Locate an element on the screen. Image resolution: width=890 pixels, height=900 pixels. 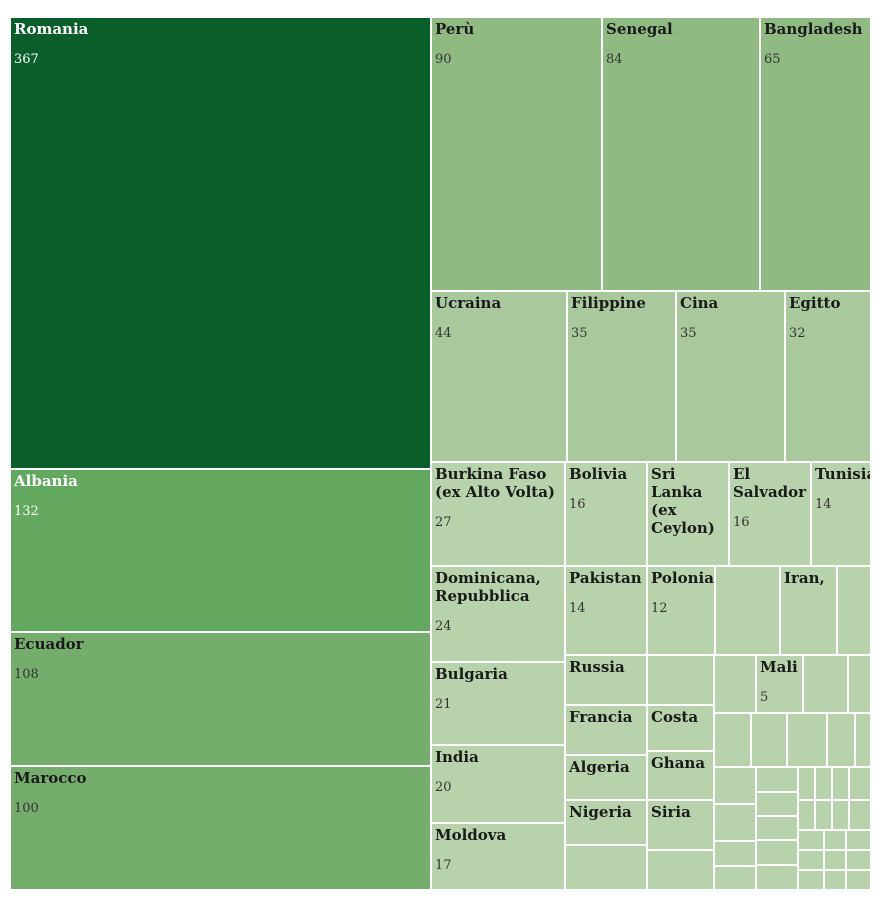
tile-label: India is located at coordinates (457, 757).